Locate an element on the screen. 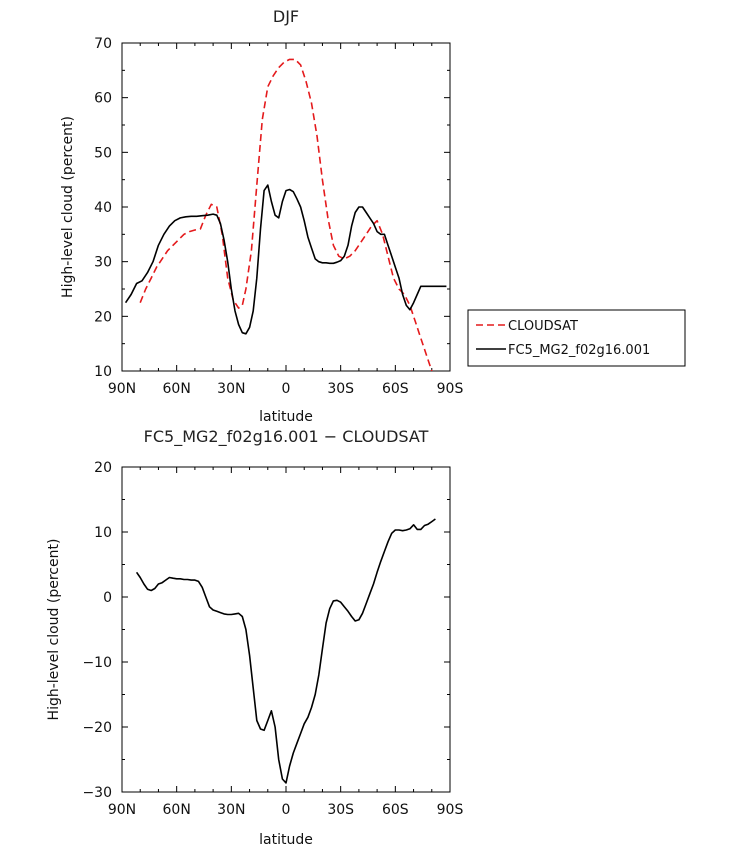 This screenshot has width=733, height=851. y-tick-label: −30 is located at coordinates (97, 793).